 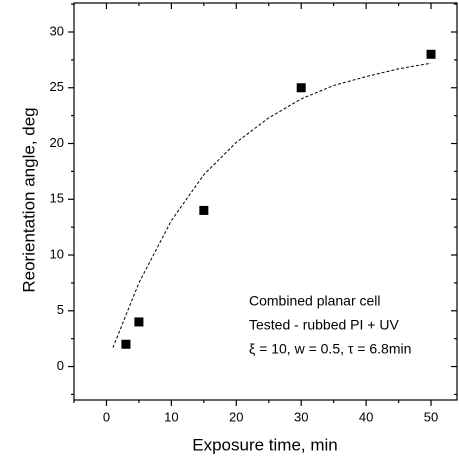 I want to click on y-tick-label: 30, so click(x=57, y=30).